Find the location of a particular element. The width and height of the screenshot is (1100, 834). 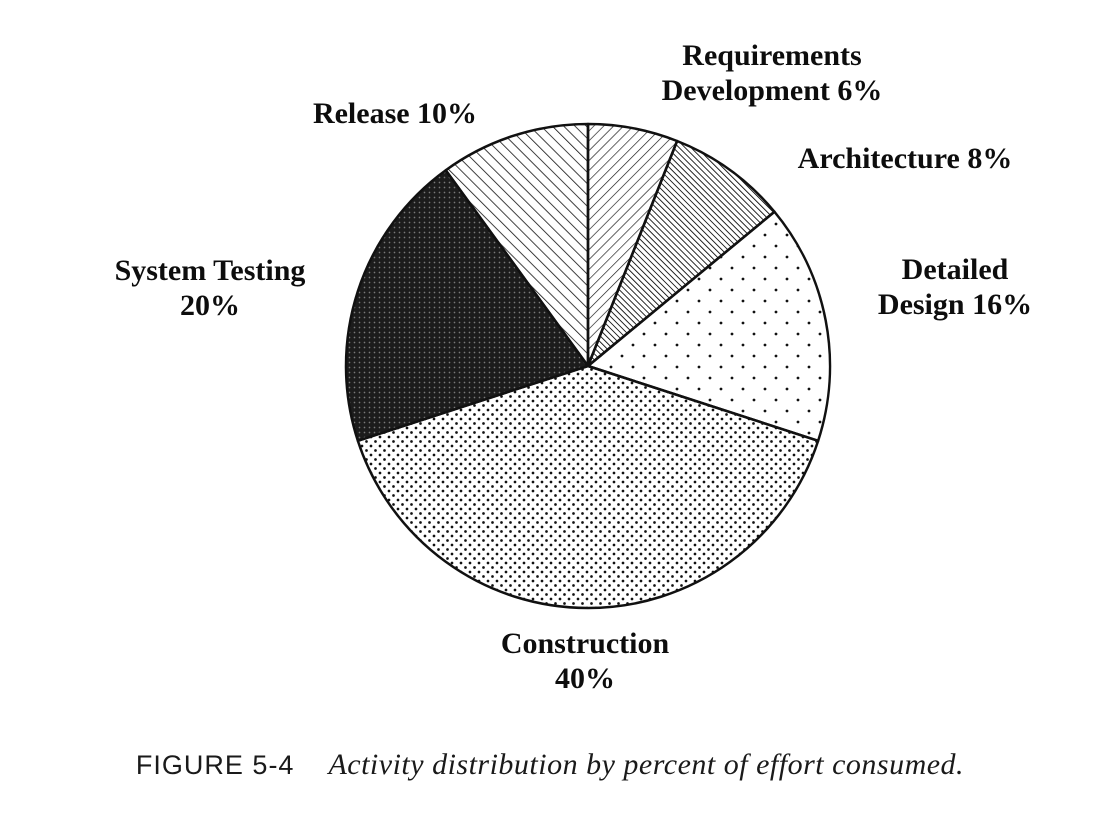

slice-label-release: Release 10% is located at coordinates (395, 113).